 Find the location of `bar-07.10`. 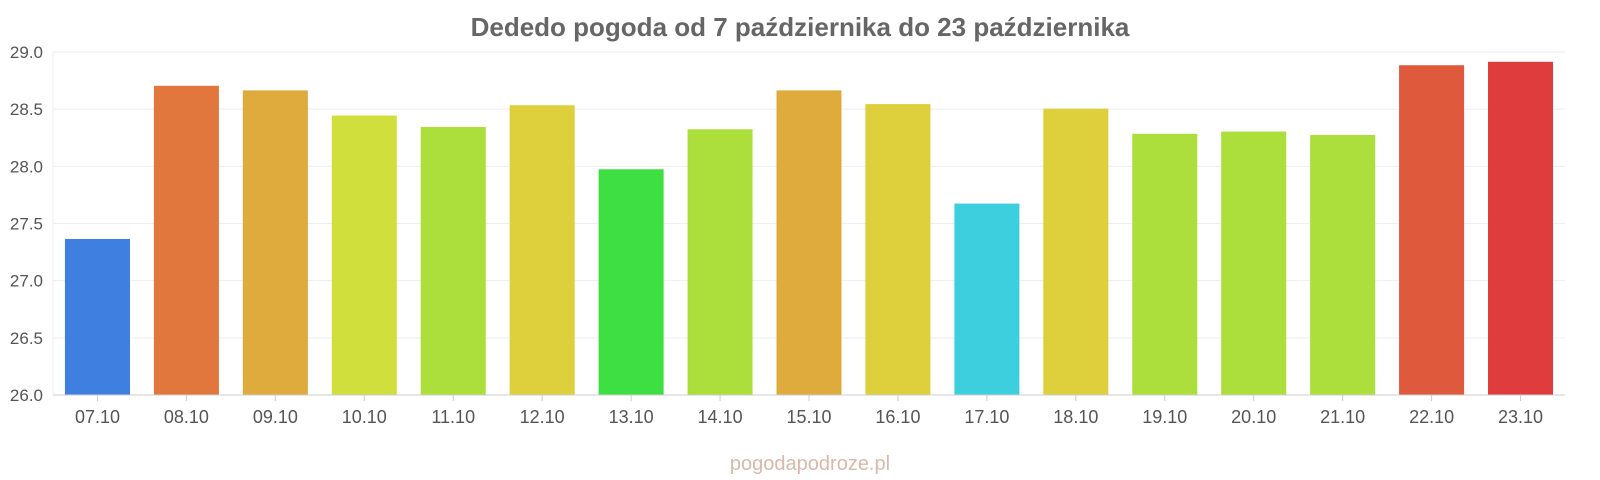

bar-07.10 is located at coordinates (97, 317).